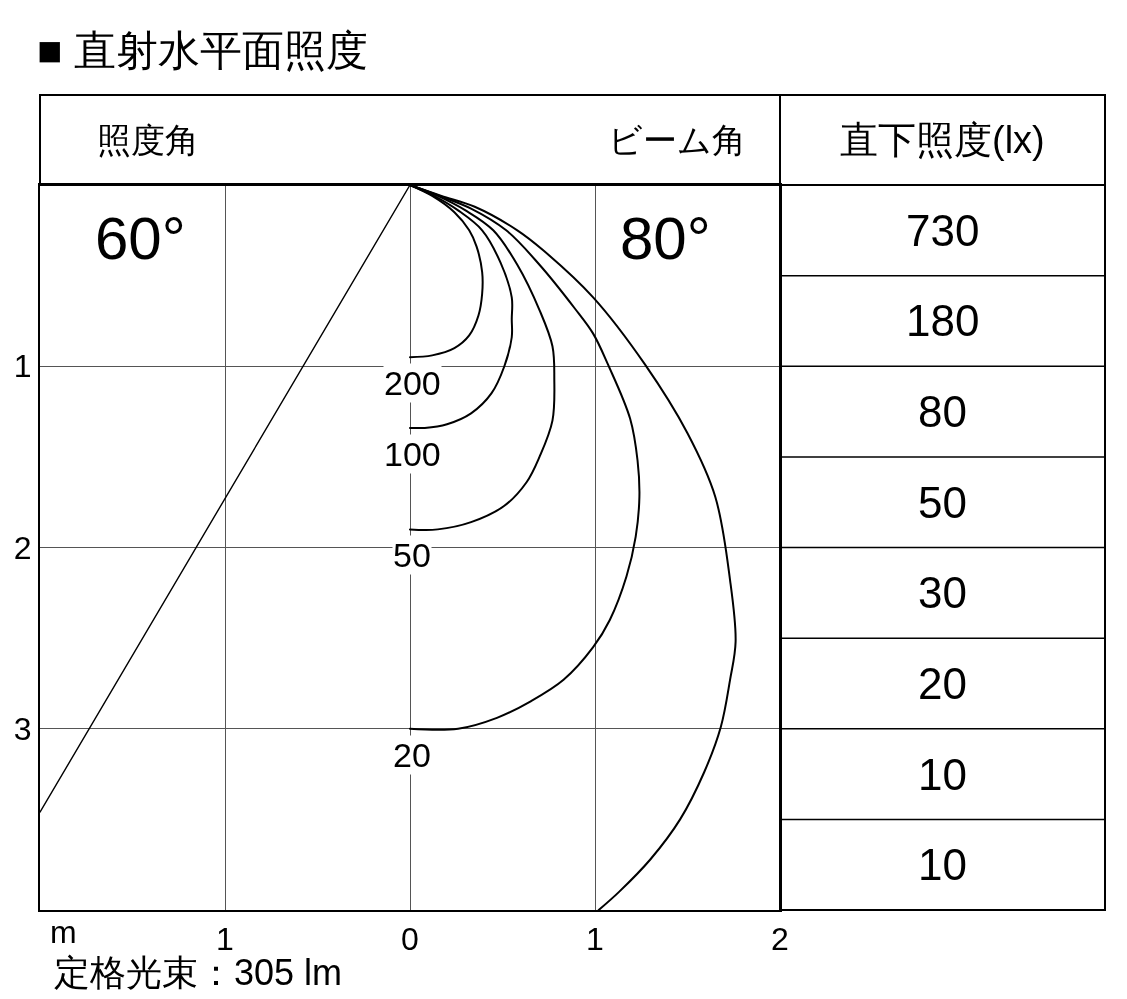  Describe the element at coordinates (203, 50) in the screenshot. I see `chart-title: ■ 直射水平面照度` at that location.